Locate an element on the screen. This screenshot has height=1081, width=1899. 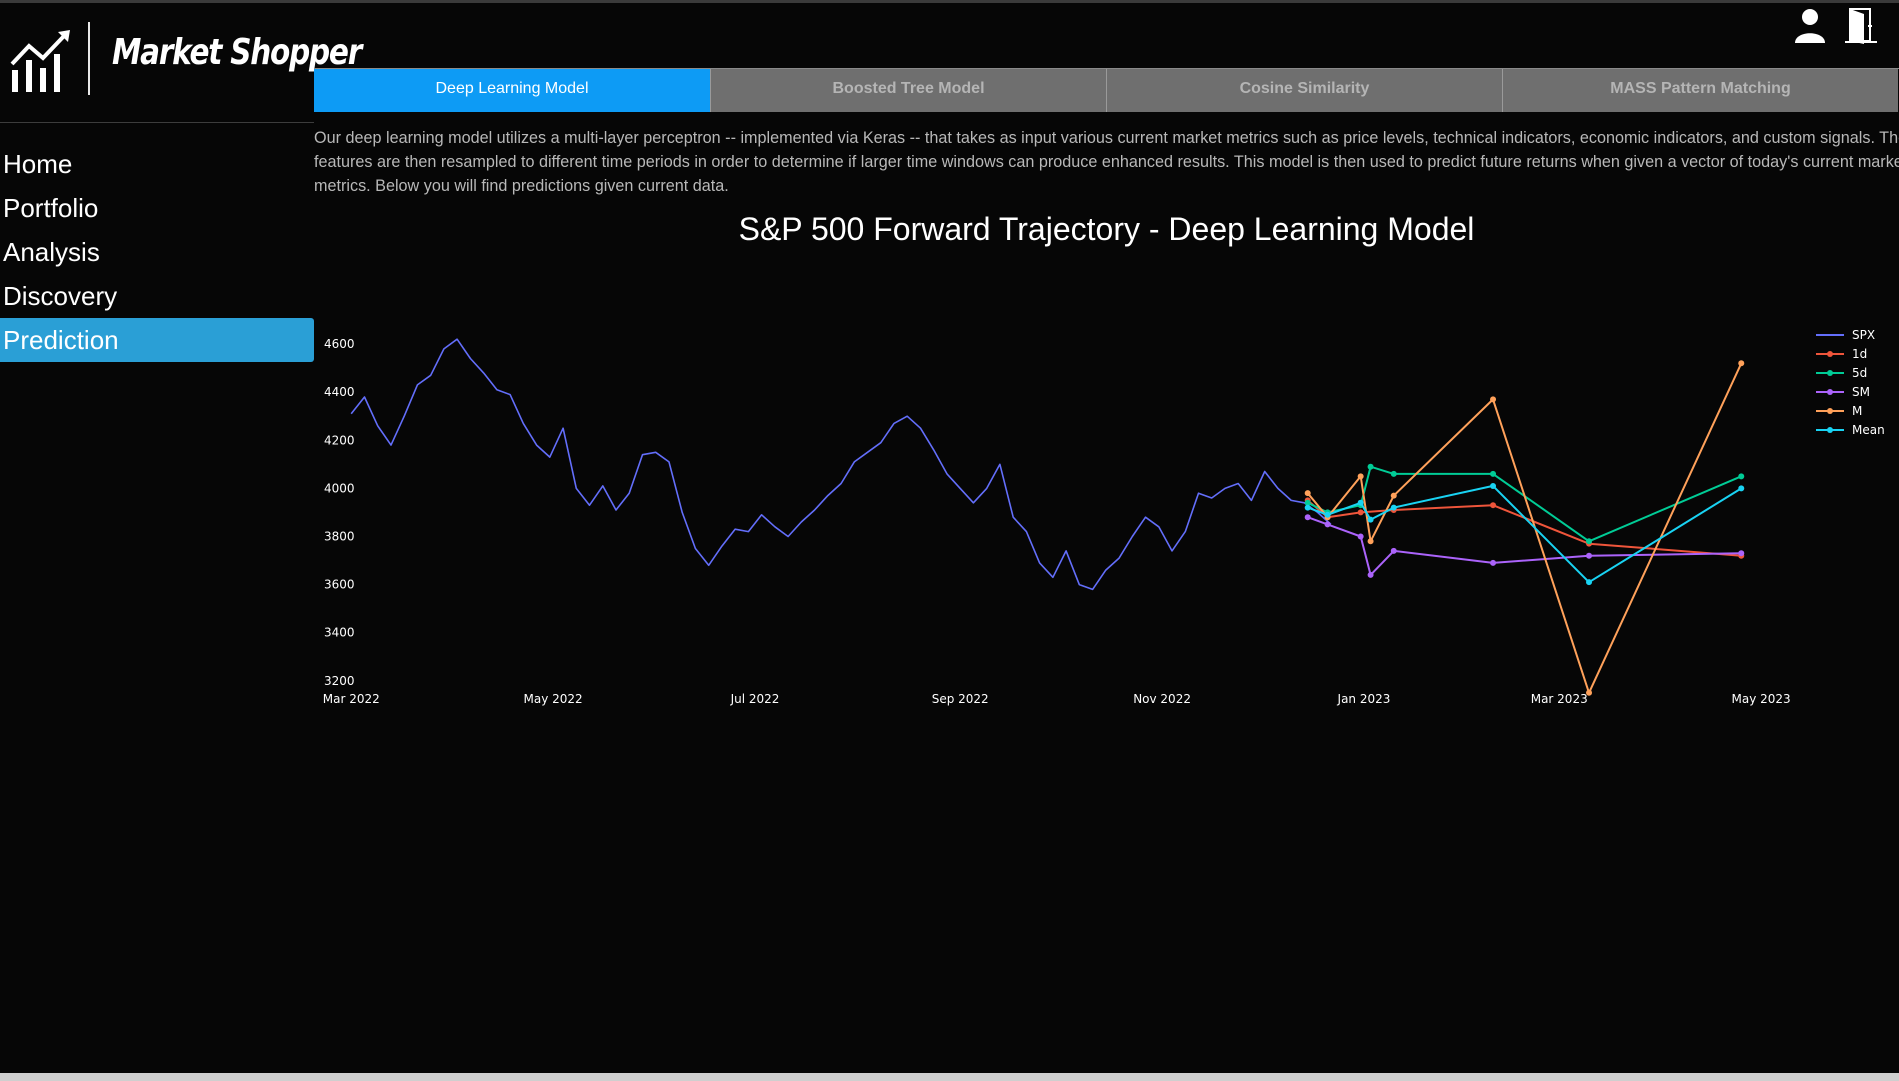
legend-label: M is located at coordinates (1857, 411).